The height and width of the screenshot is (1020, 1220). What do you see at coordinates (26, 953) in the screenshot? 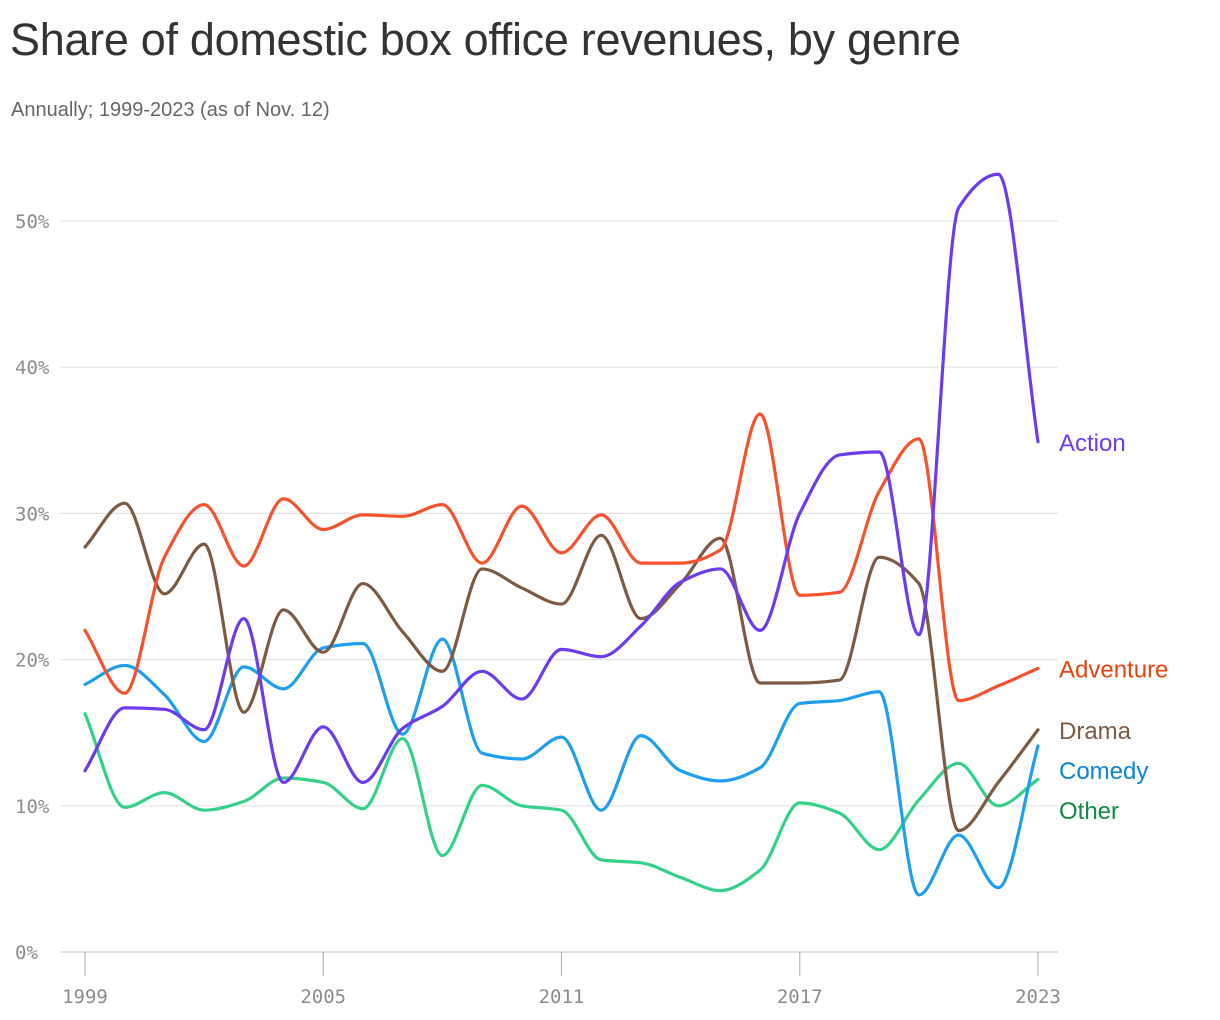
I see `y-tick-label: 0%` at bounding box center [26, 953].